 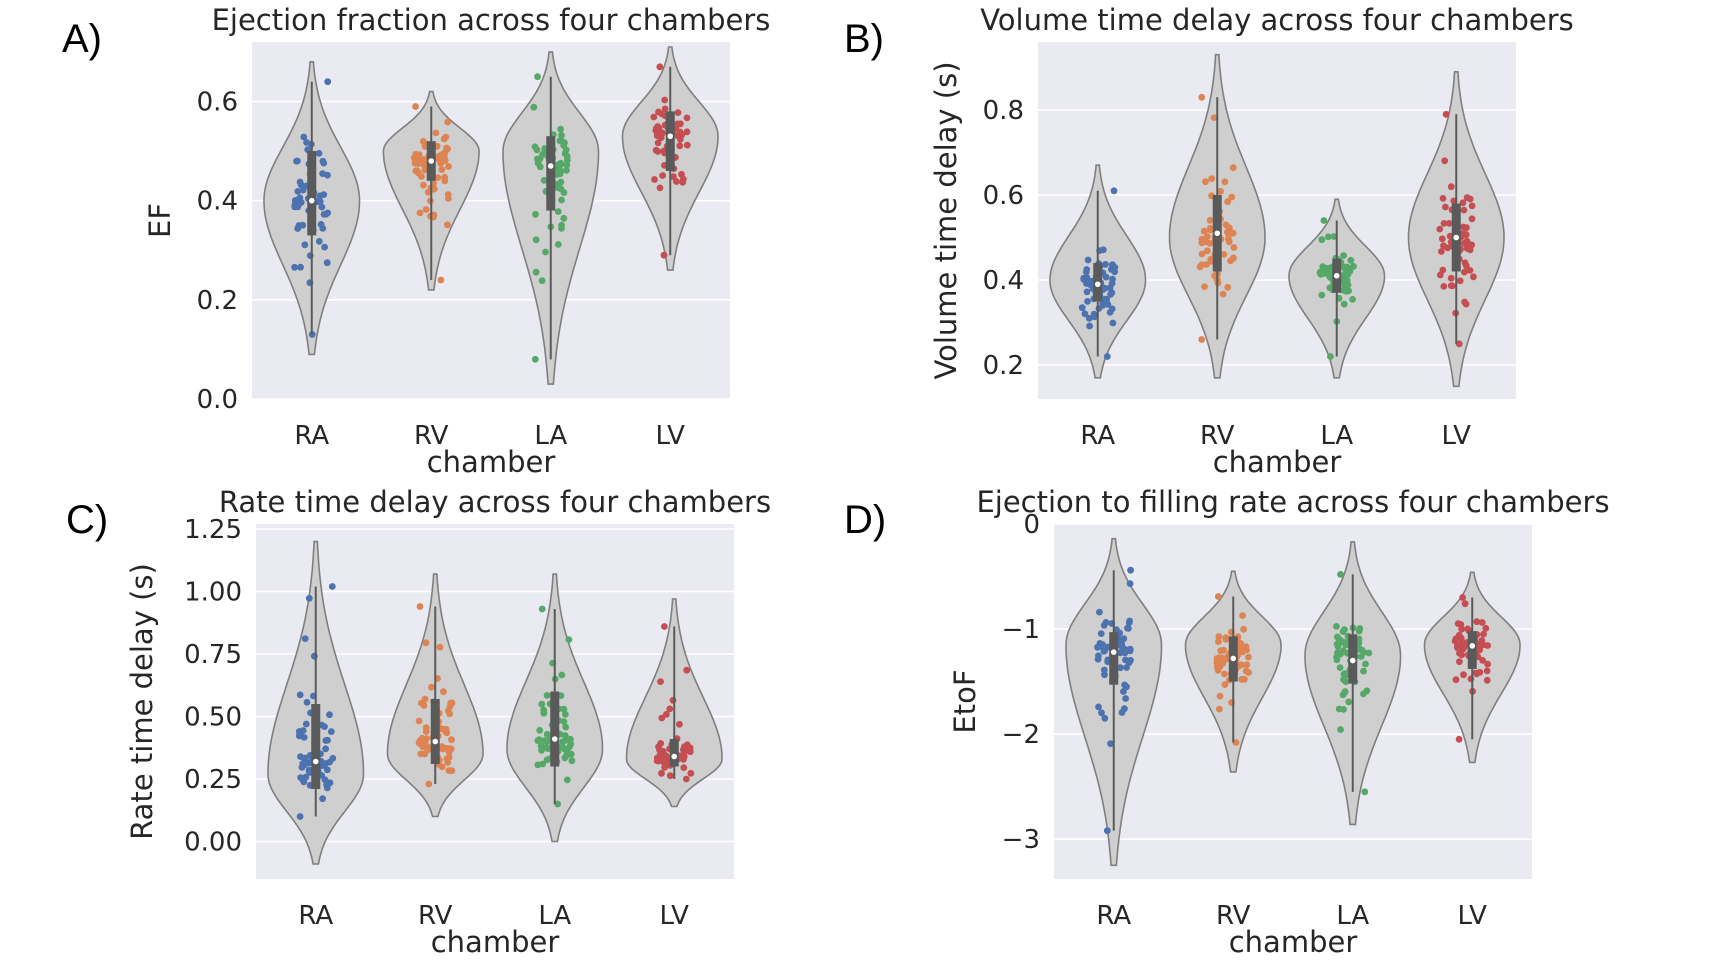 I want to click on y-tick-label: 0, so click(x=1031, y=525).